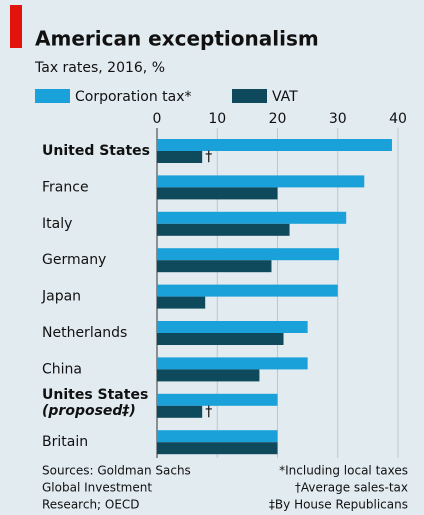 The width and height of the screenshot is (424, 515). Describe the element at coordinates (217, 119) in the screenshot. I see `x-tick-label: 10` at that location.